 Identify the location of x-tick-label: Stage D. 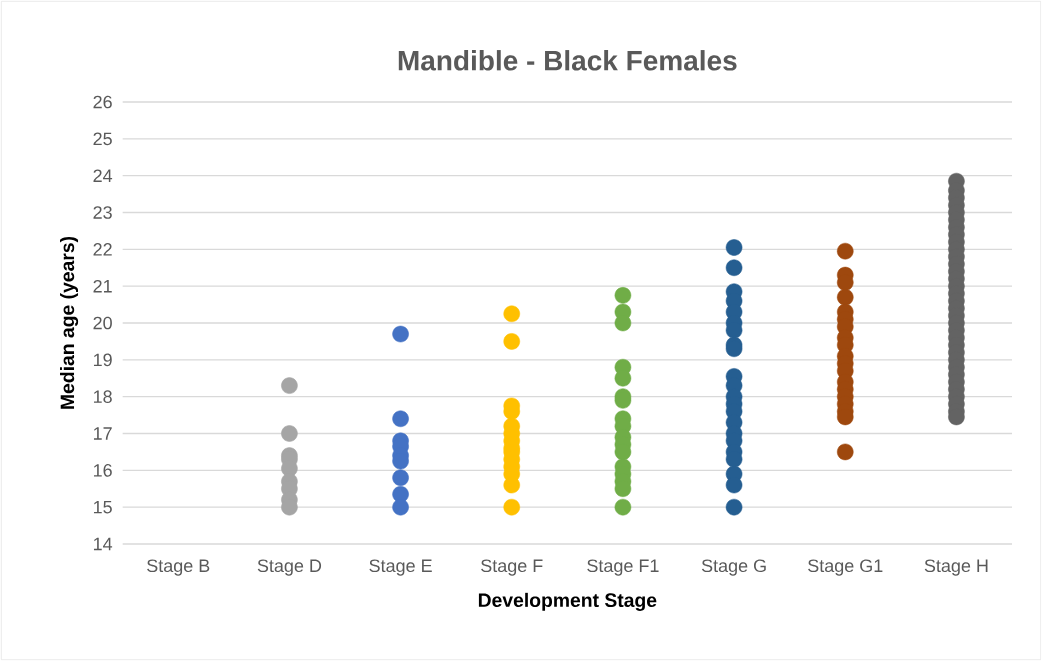
(289, 567).